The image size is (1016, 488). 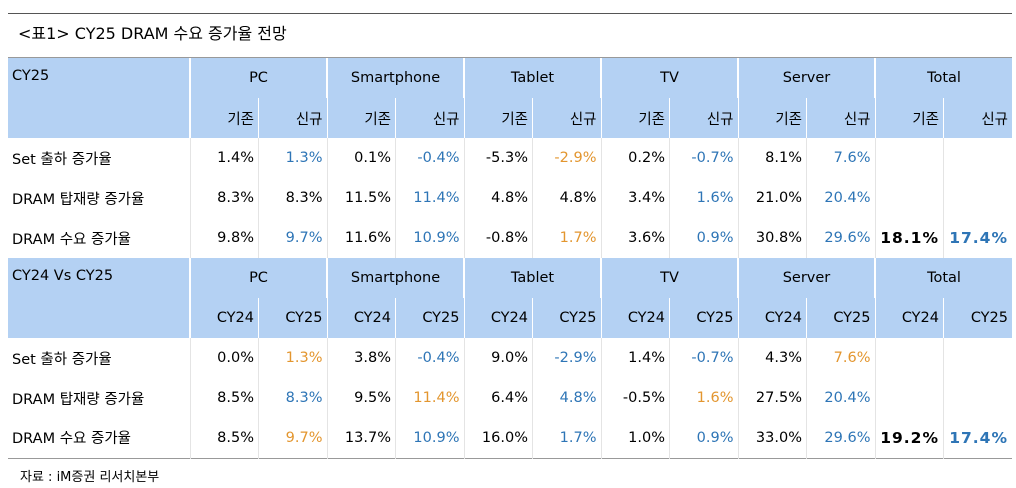 What do you see at coordinates (90, 477) in the screenshot?
I see `source: 자료 : iM증권 리서치본부` at bounding box center [90, 477].